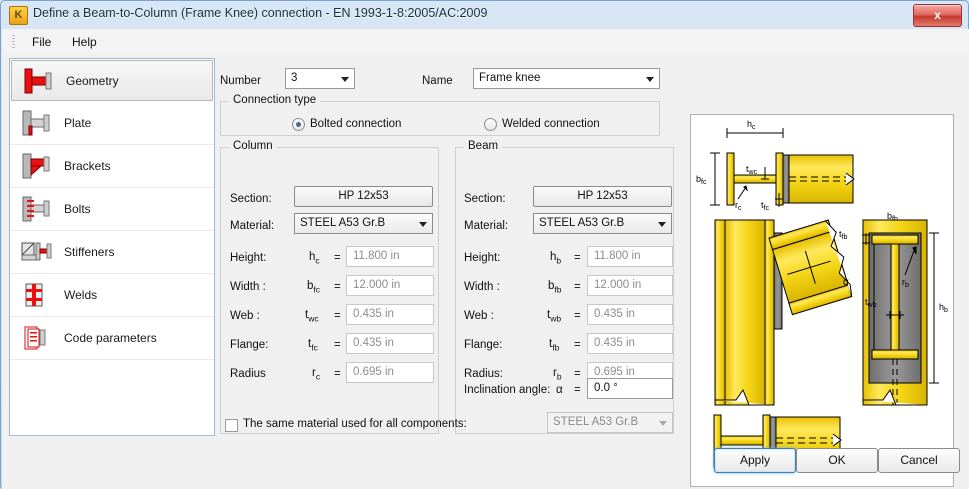 The height and width of the screenshot is (489, 969). What do you see at coordinates (84, 42) in the screenshot?
I see `menu-item-help: Help` at bounding box center [84, 42].